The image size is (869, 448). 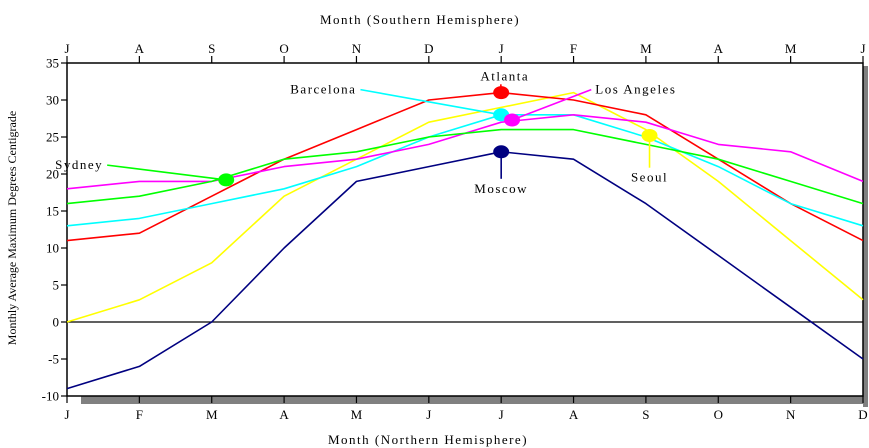 I want to click on leader-los-angeles, so click(x=551, y=104).